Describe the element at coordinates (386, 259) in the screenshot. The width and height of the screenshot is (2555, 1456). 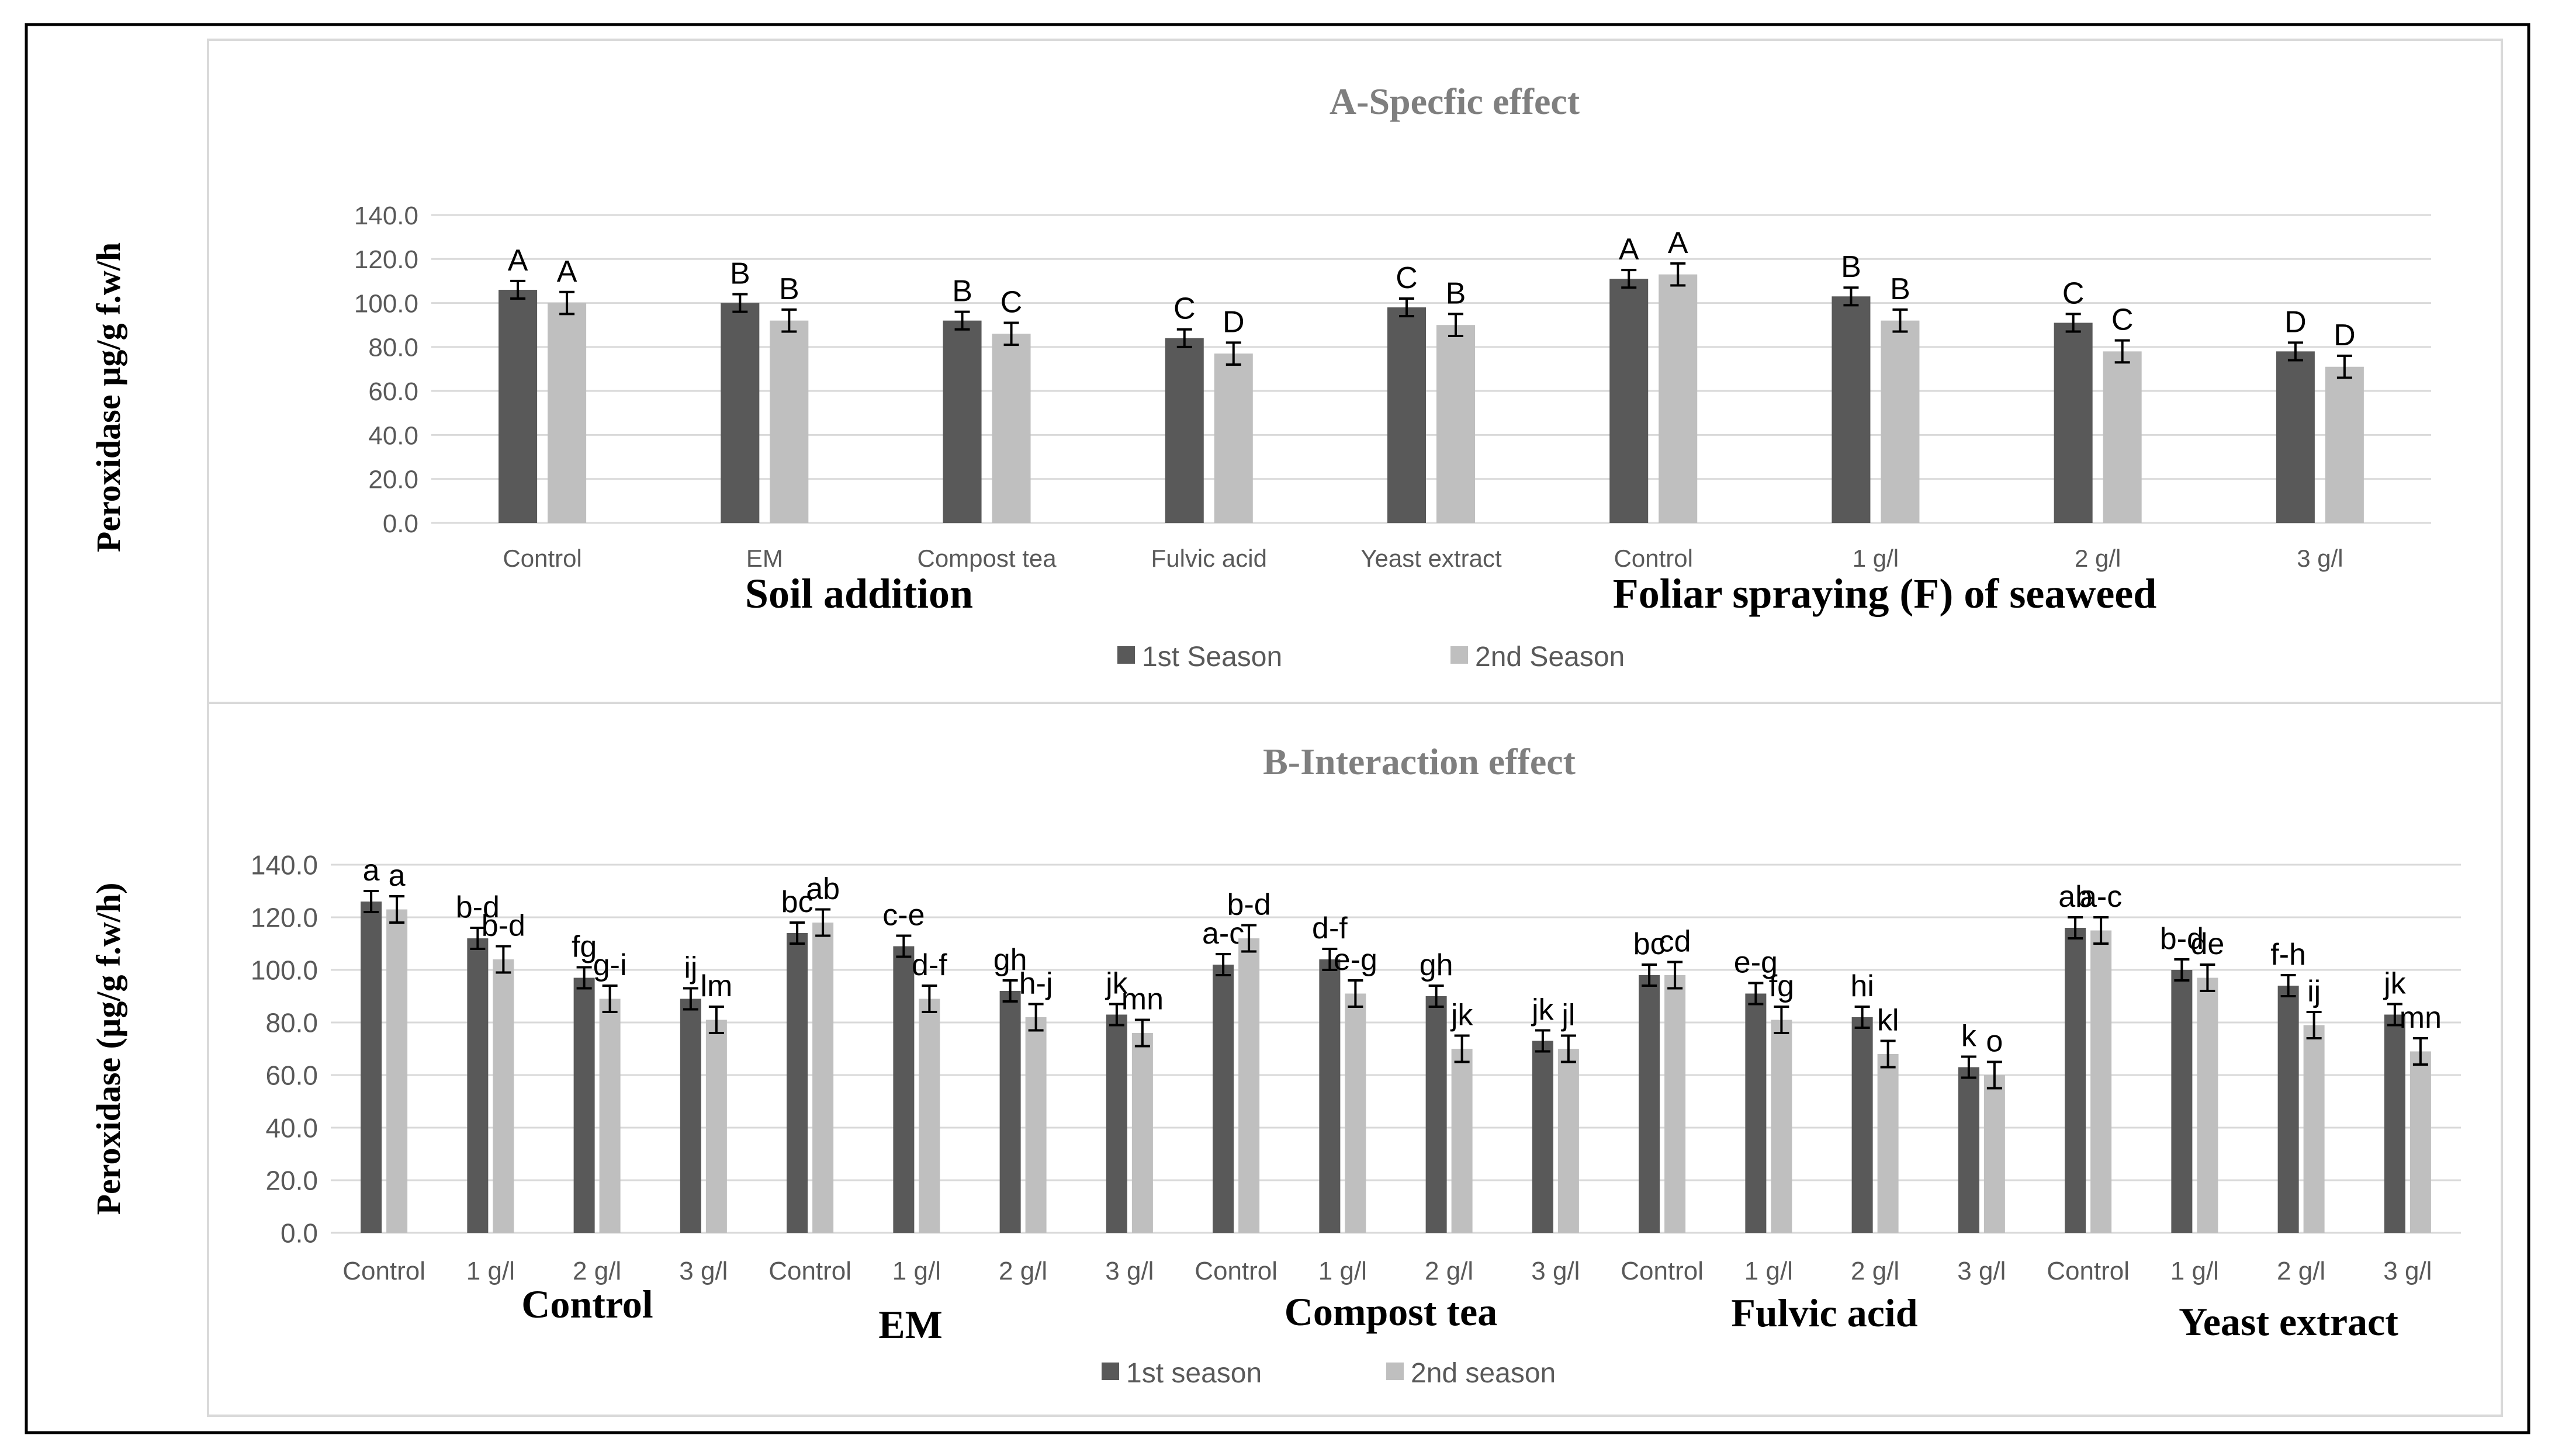
I see `panel-a-y-tick-label: 120.0` at that location.